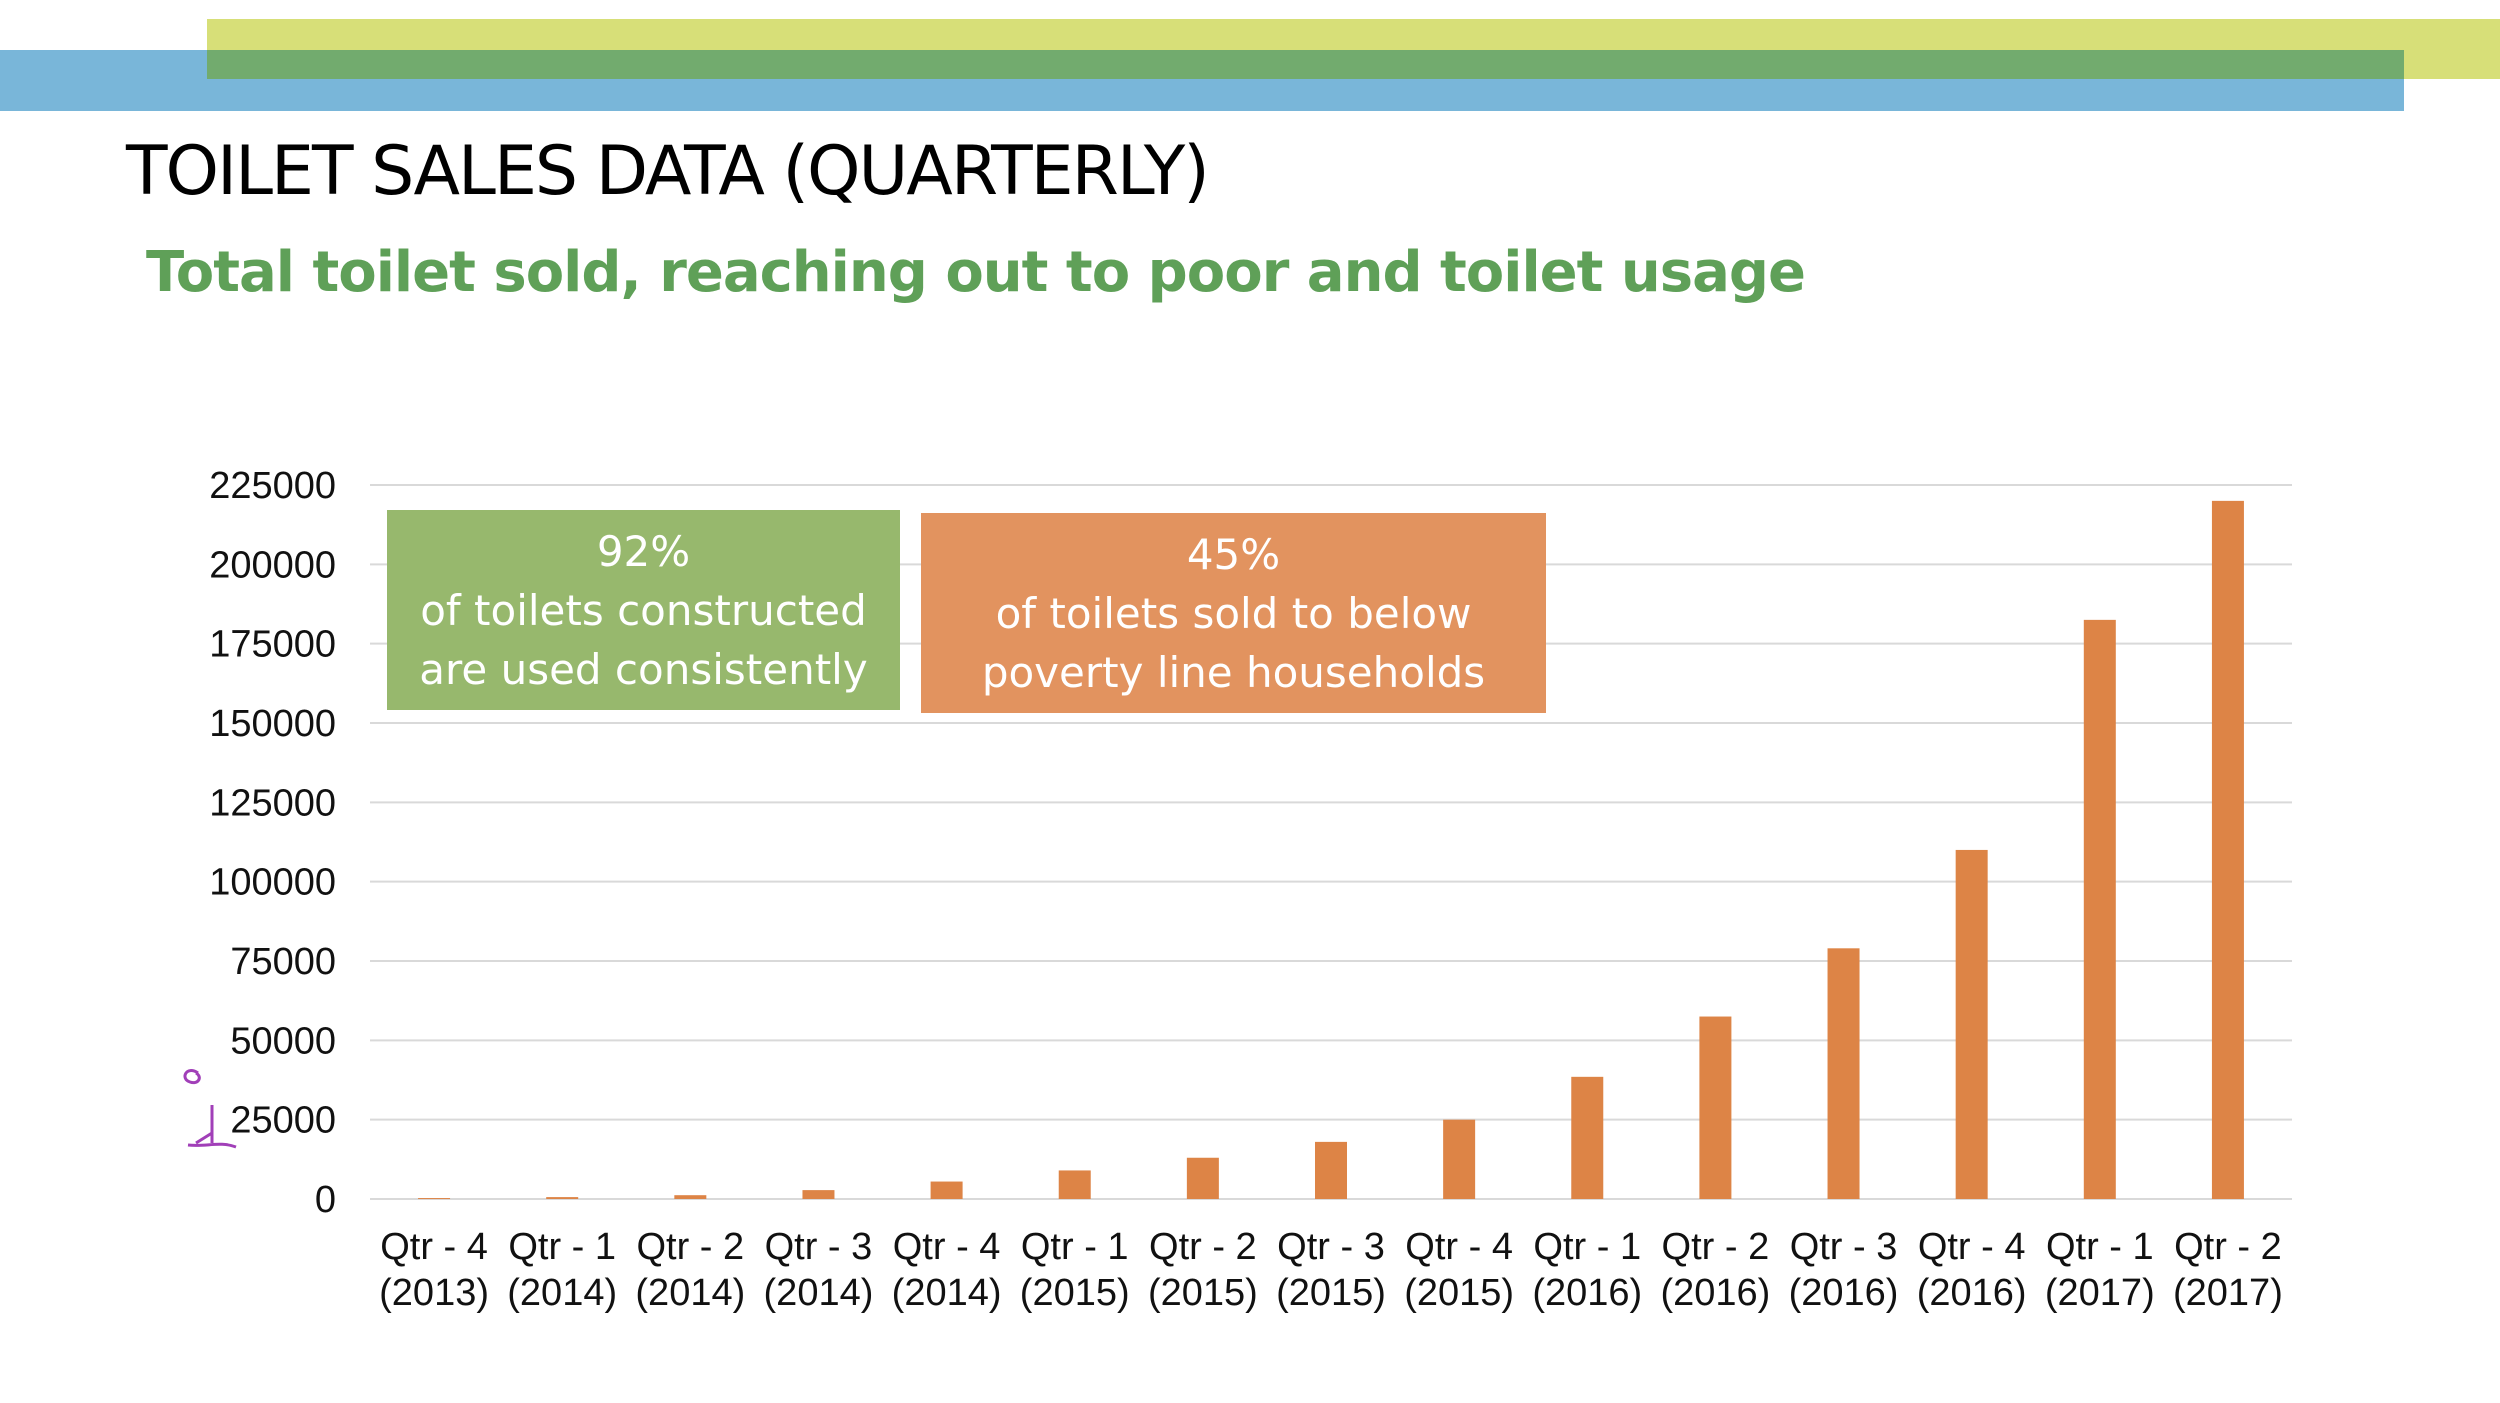 Image resolution: width=2500 pixels, height=1403 pixels. What do you see at coordinates (272, 645) in the screenshot?
I see `y-tick-label: 175000` at bounding box center [272, 645].